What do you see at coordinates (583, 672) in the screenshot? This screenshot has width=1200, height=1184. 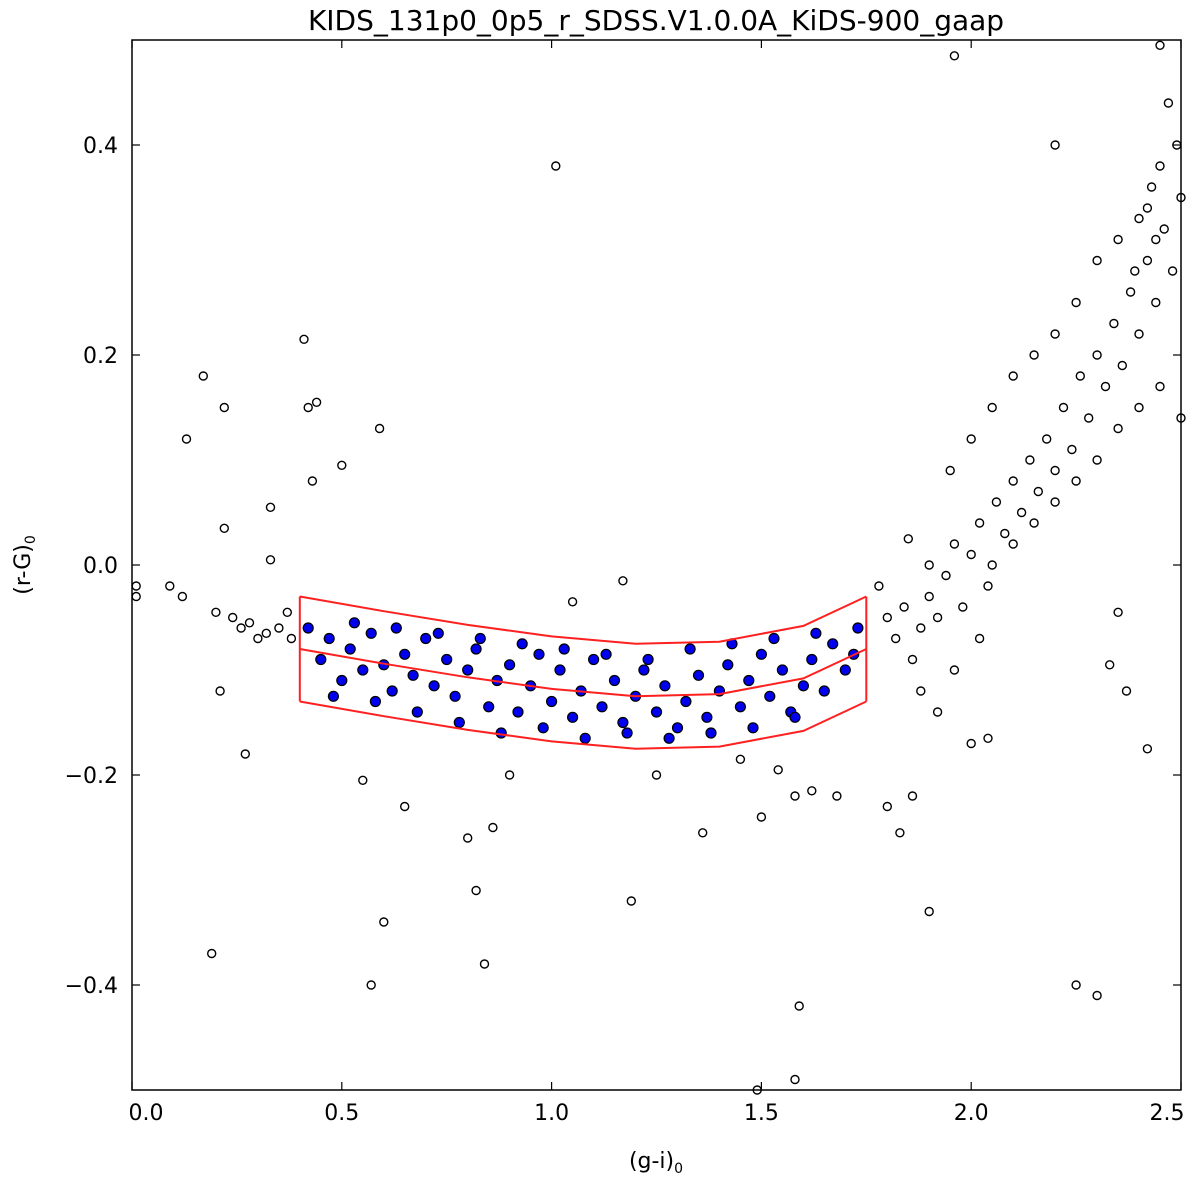 I see `selection-box` at bounding box center [583, 672].